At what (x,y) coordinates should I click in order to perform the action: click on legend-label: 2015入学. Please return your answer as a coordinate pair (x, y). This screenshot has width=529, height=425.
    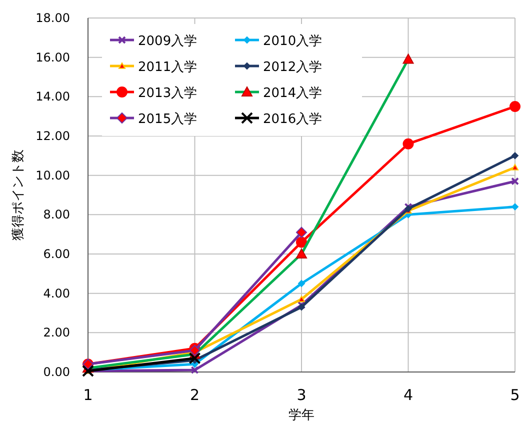
    Looking at the image, I should click on (168, 119).